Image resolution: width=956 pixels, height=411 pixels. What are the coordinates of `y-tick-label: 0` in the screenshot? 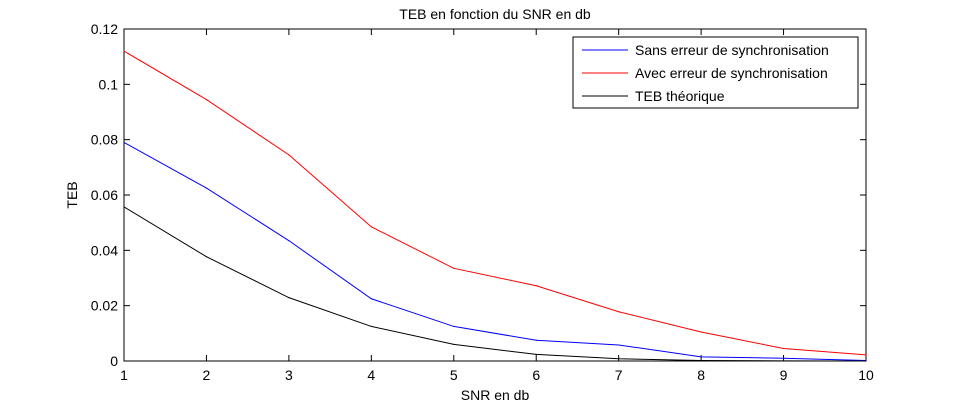 It's located at (114, 361).